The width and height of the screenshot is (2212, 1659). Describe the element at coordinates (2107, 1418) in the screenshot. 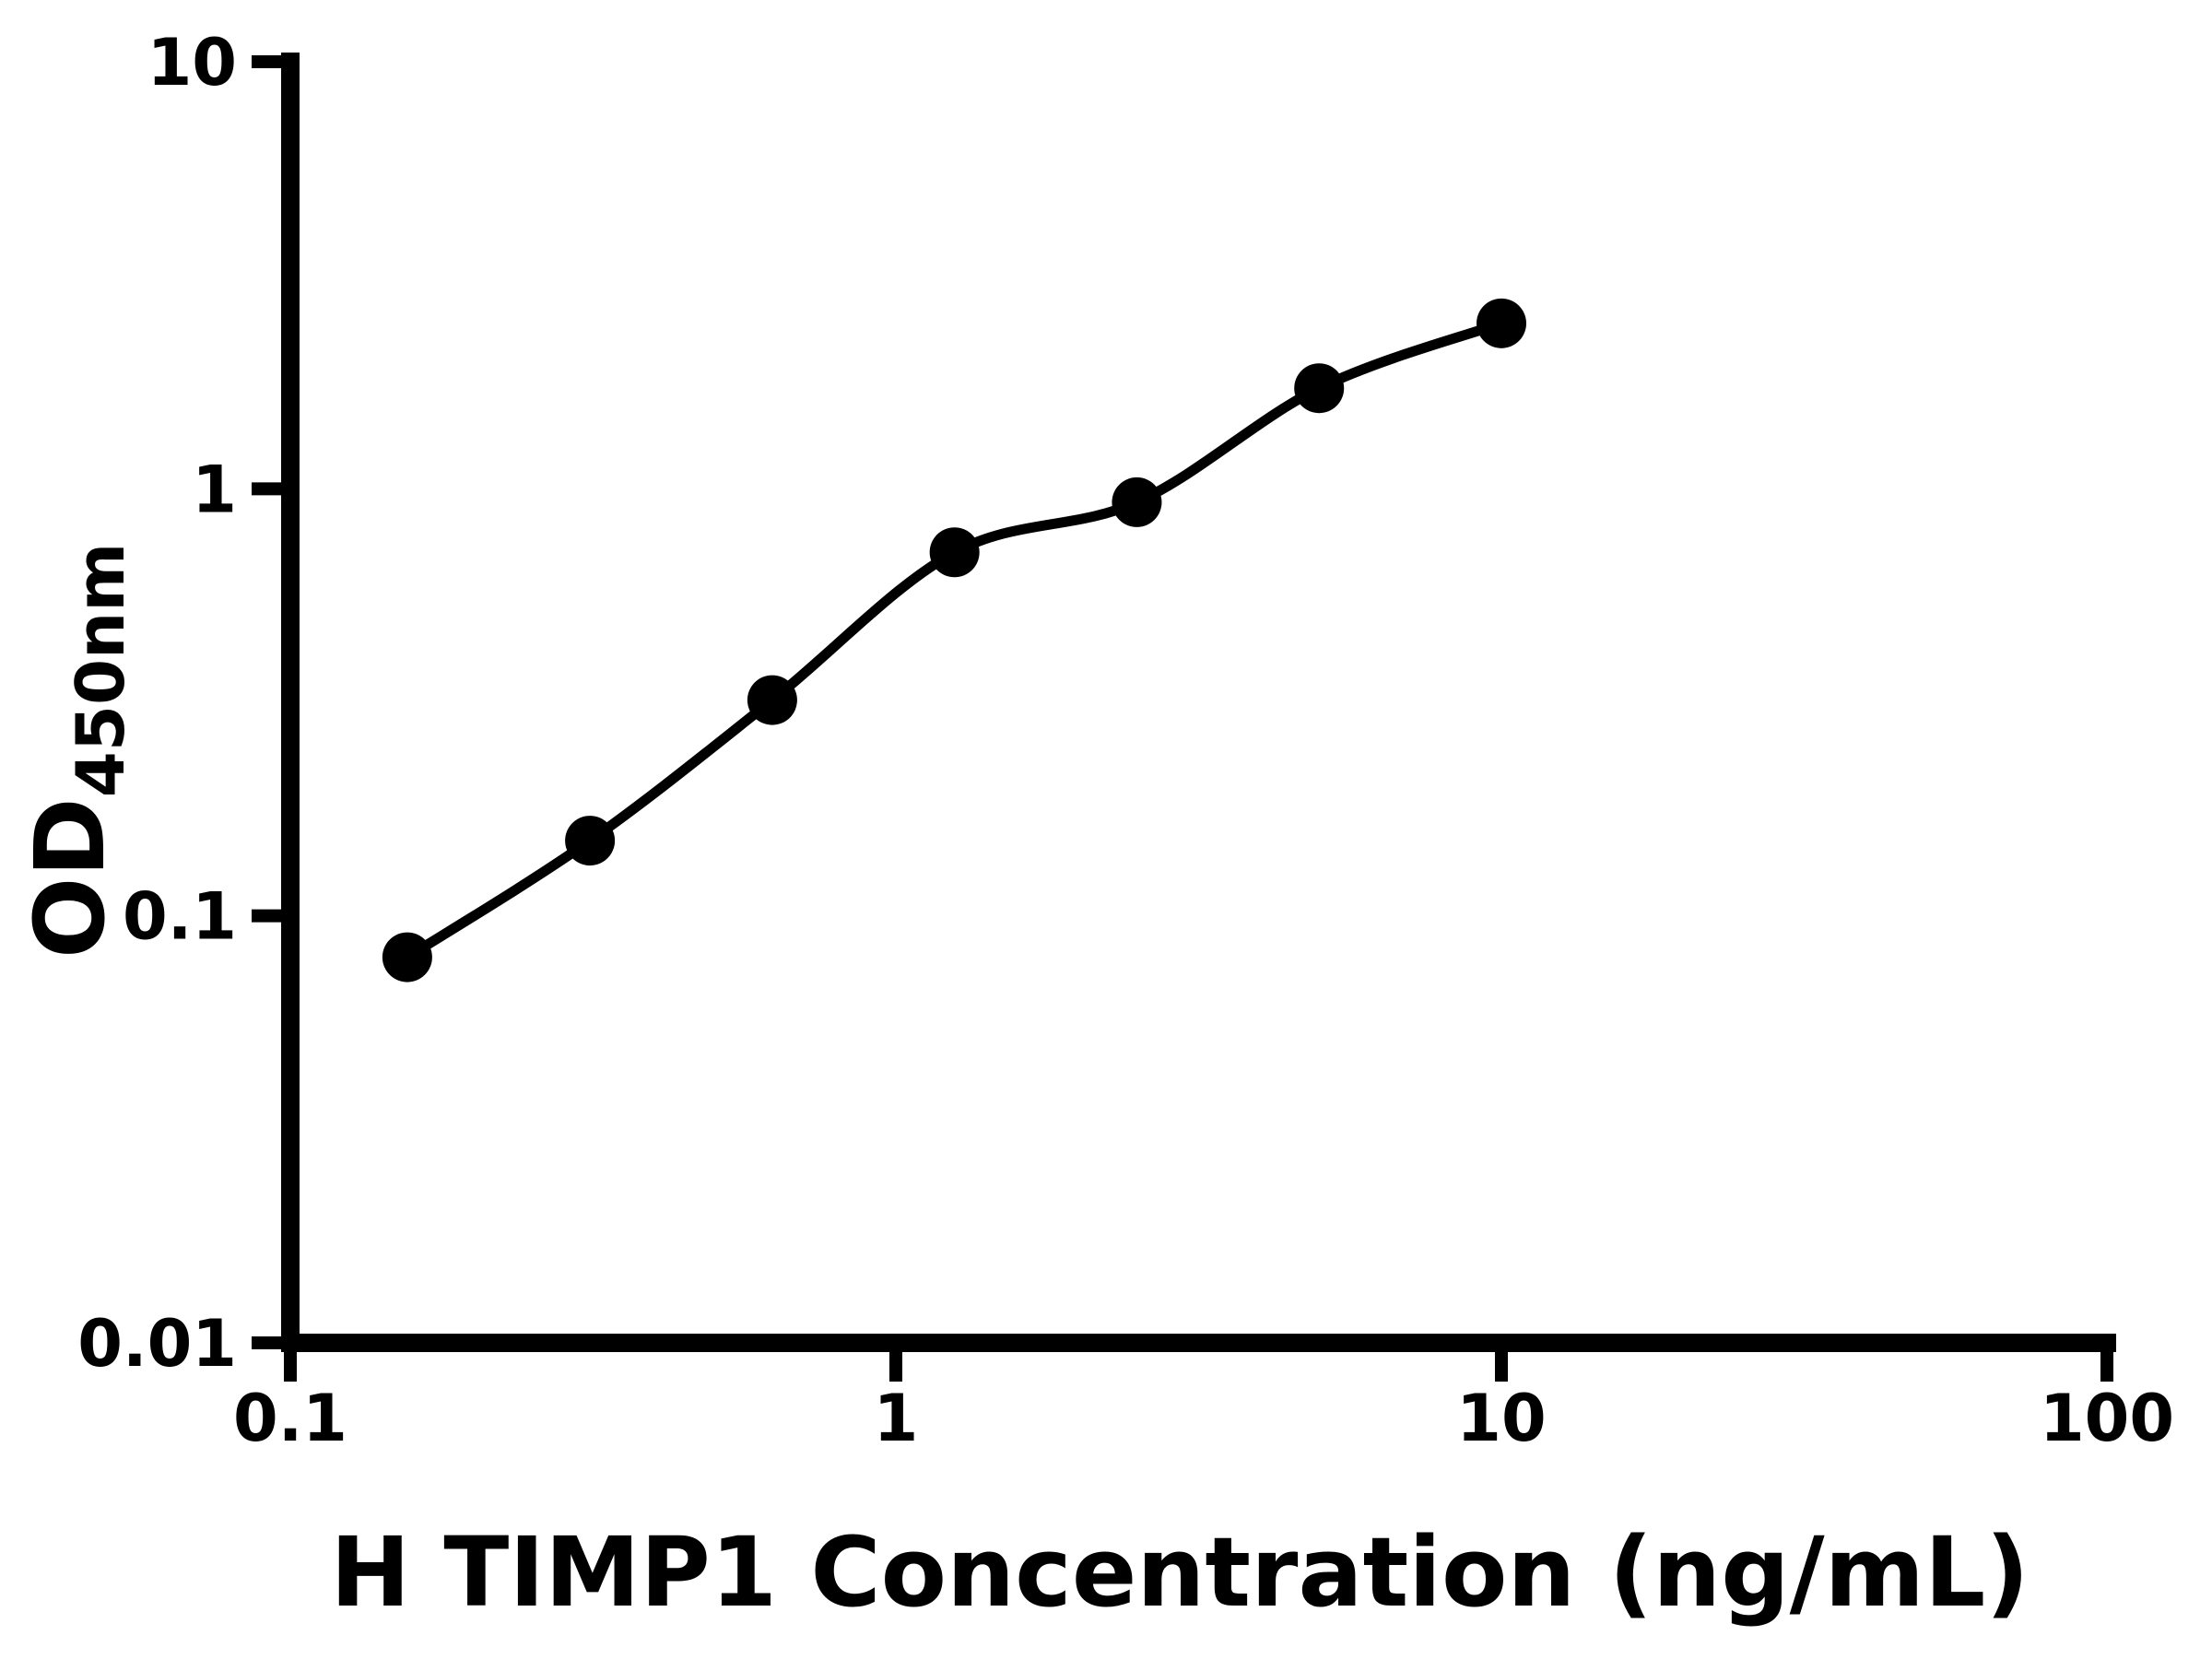

I see `x-tick-label: 100` at that location.